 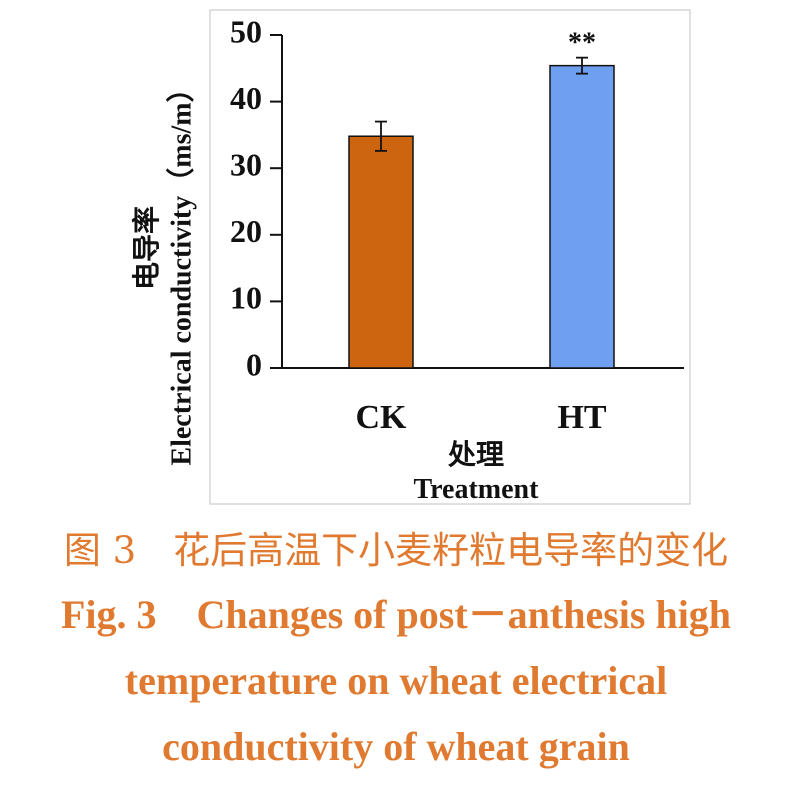 I want to click on caption-cn: 图 3 花后高温下小麦籽粒电导率的变化, so click(x=396, y=550).